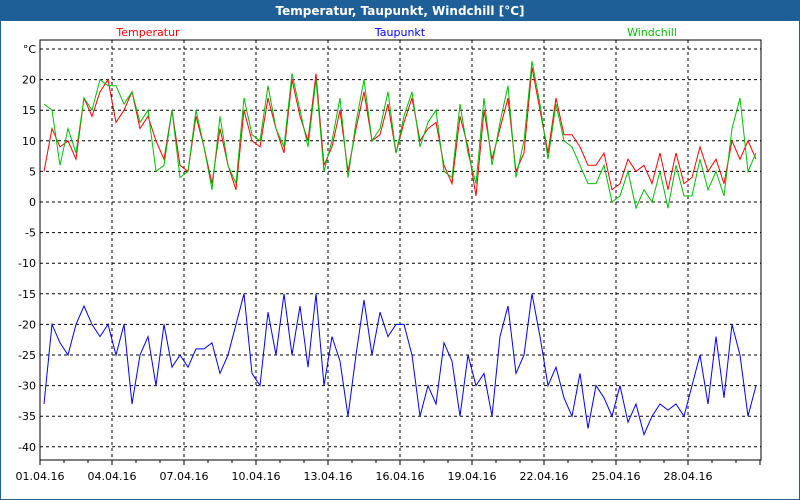  What do you see at coordinates (27, 416) in the screenshot?
I see `y-tick-label: -35` at bounding box center [27, 416].